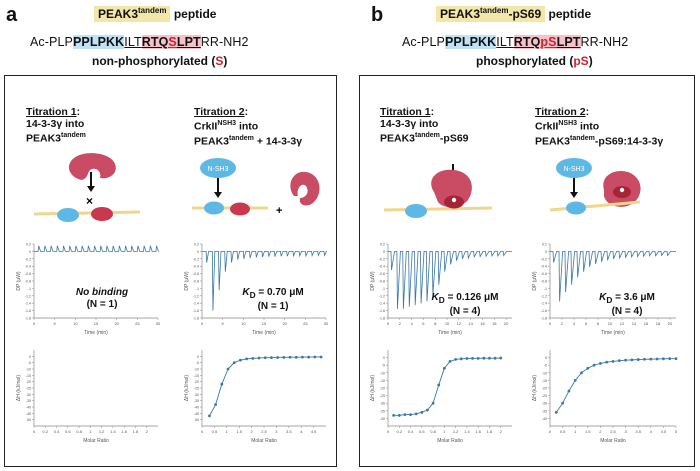 The height and width of the screenshot is (471, 700). Describe the element at coordinates (98, 42) in the screenshot. I see `seq-blue-motif: PPLPKK` at that location.